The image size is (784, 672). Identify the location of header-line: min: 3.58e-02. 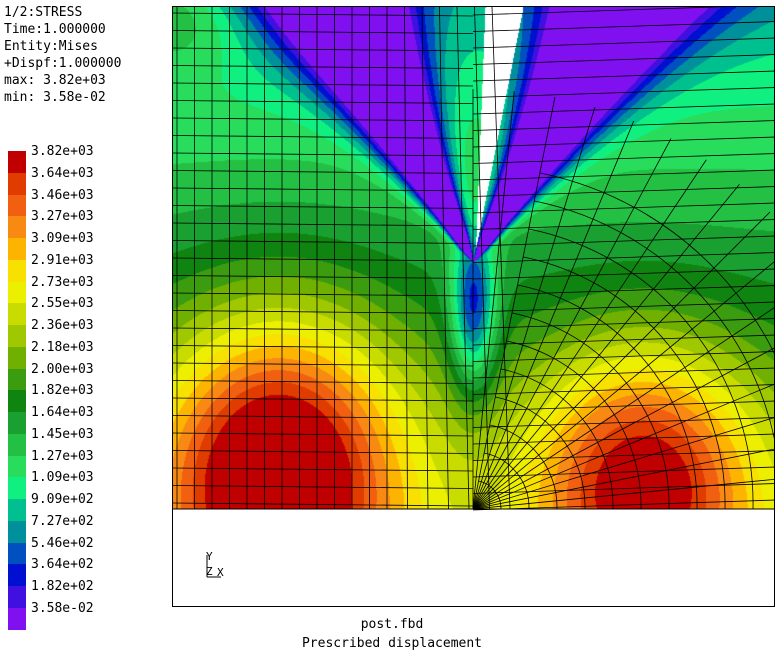
(55, 97).